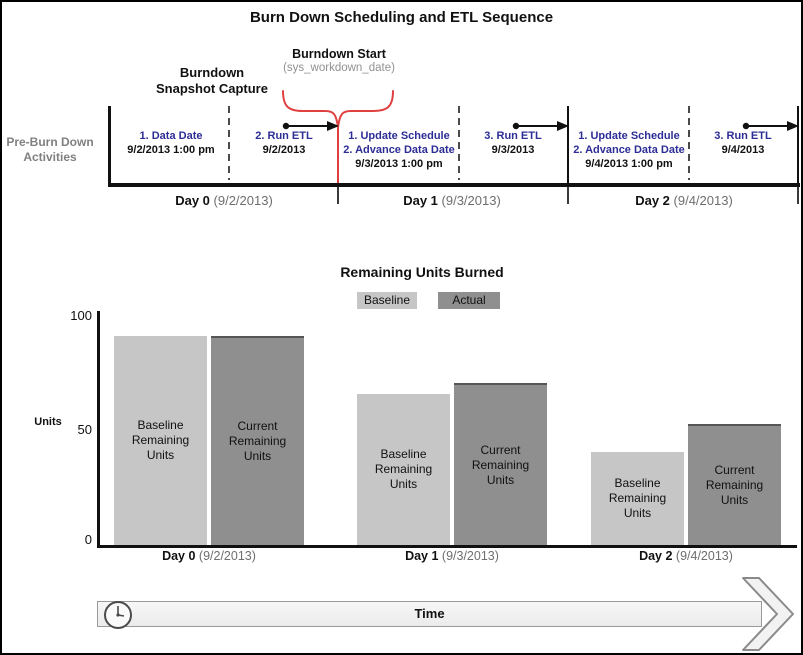  I want to click on y-tick-50: 50, so click(84, 429).